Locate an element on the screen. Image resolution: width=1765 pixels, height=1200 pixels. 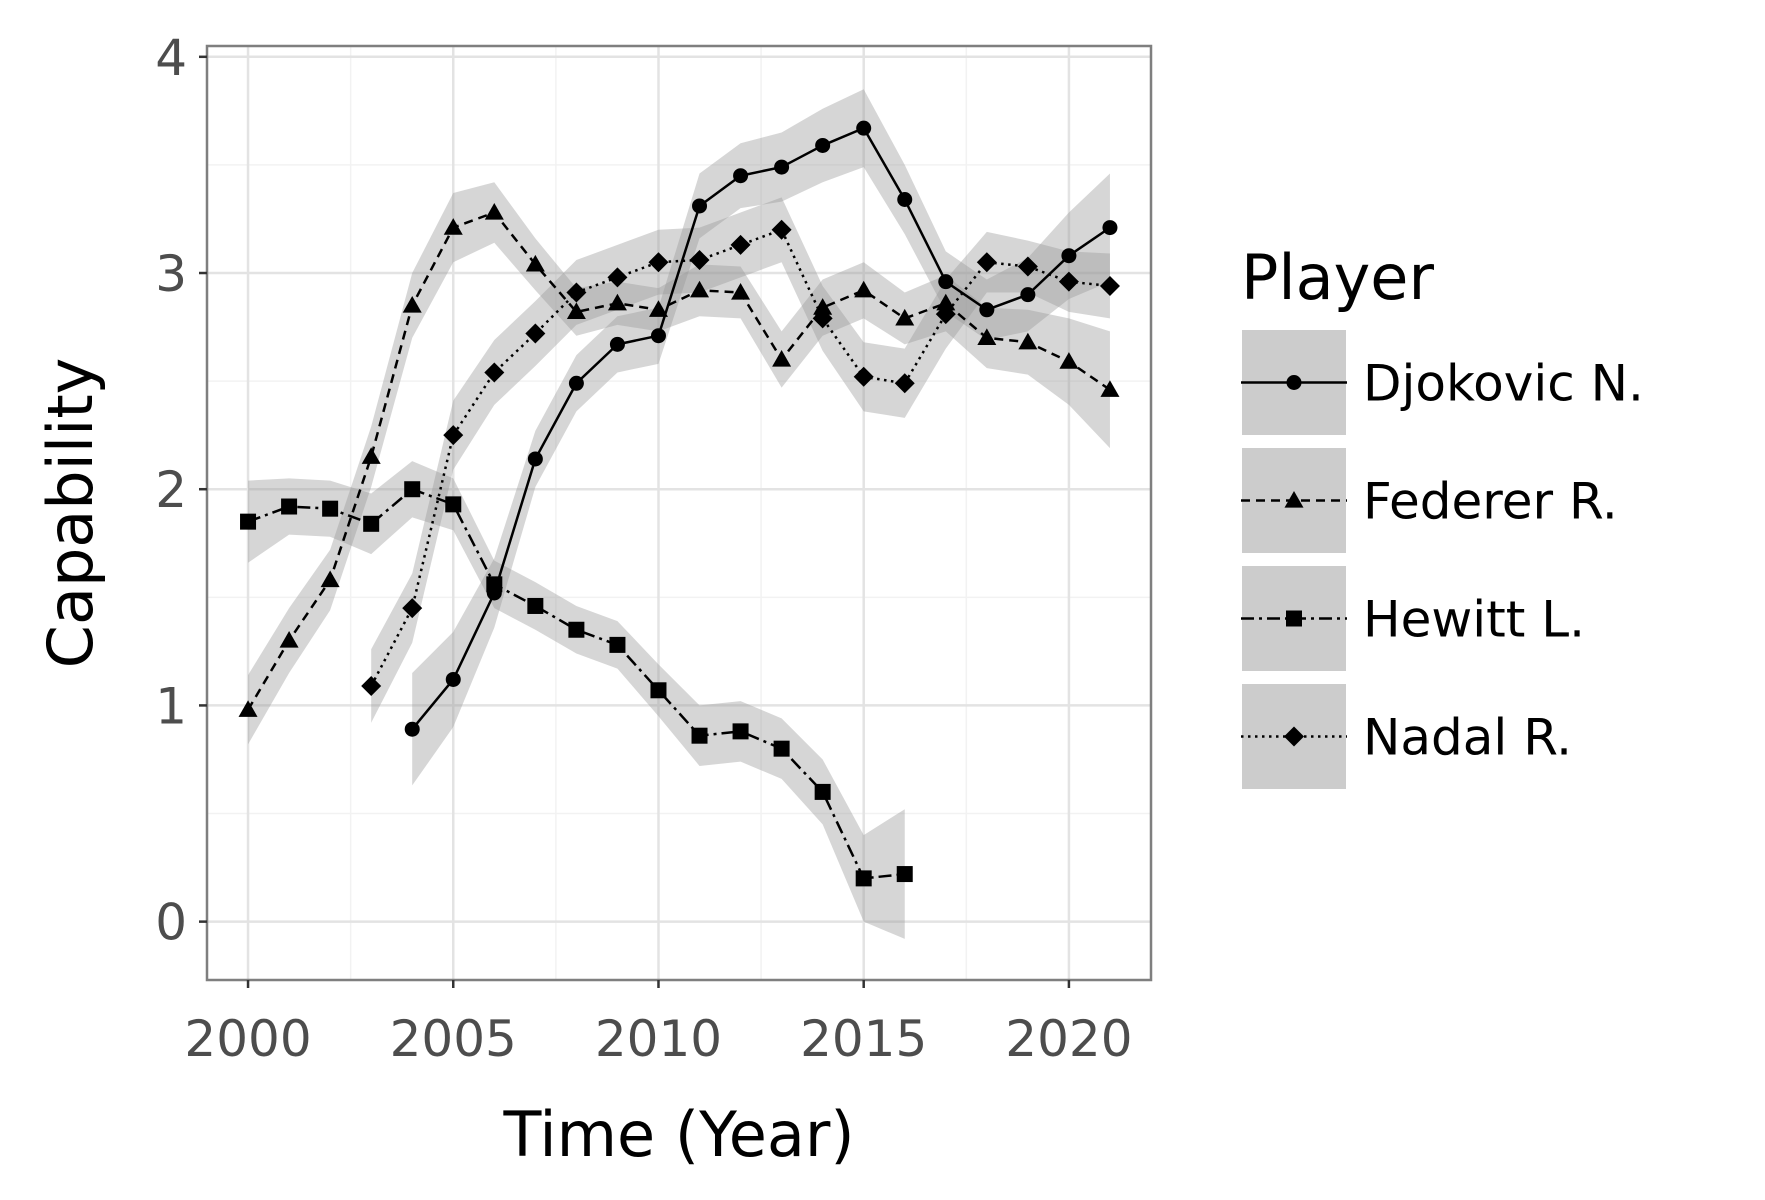
confidence-band-hewitt-l is located at coordinates (576, 700).